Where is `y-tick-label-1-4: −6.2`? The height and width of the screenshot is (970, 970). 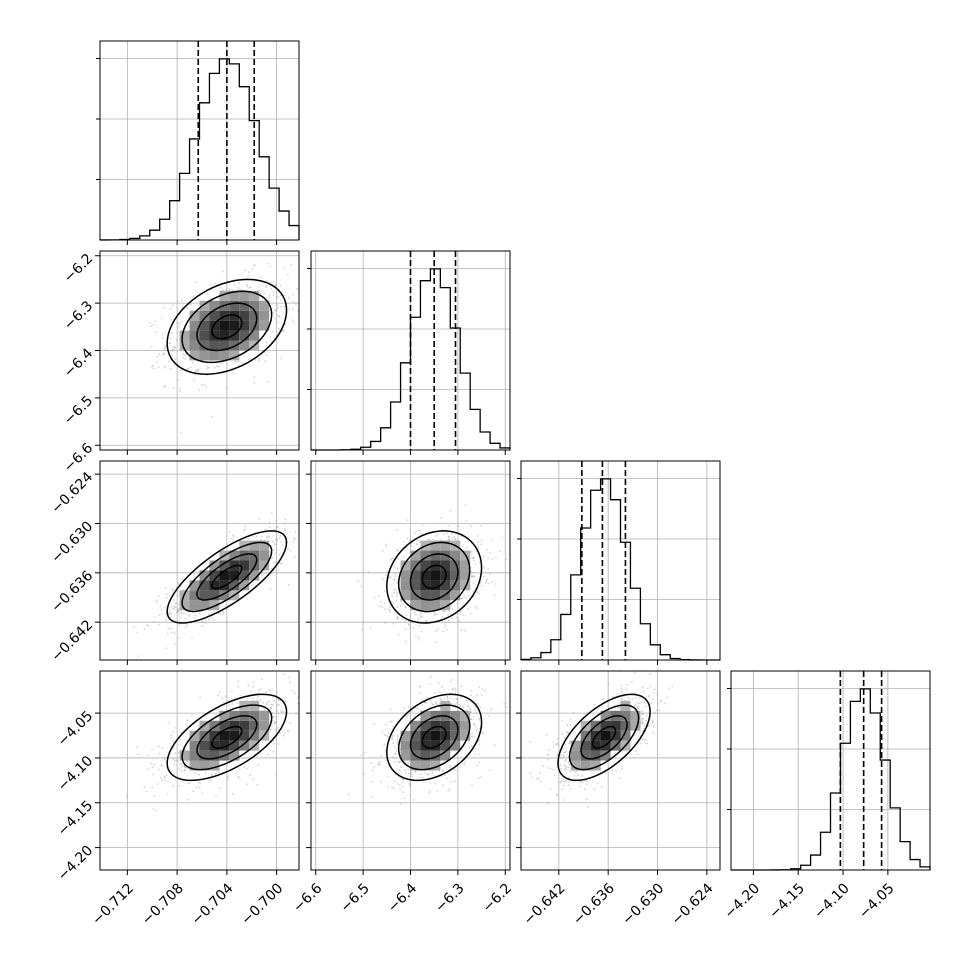 y-tick-label-1-4: −6.2 is located at coordinates (78, 268).